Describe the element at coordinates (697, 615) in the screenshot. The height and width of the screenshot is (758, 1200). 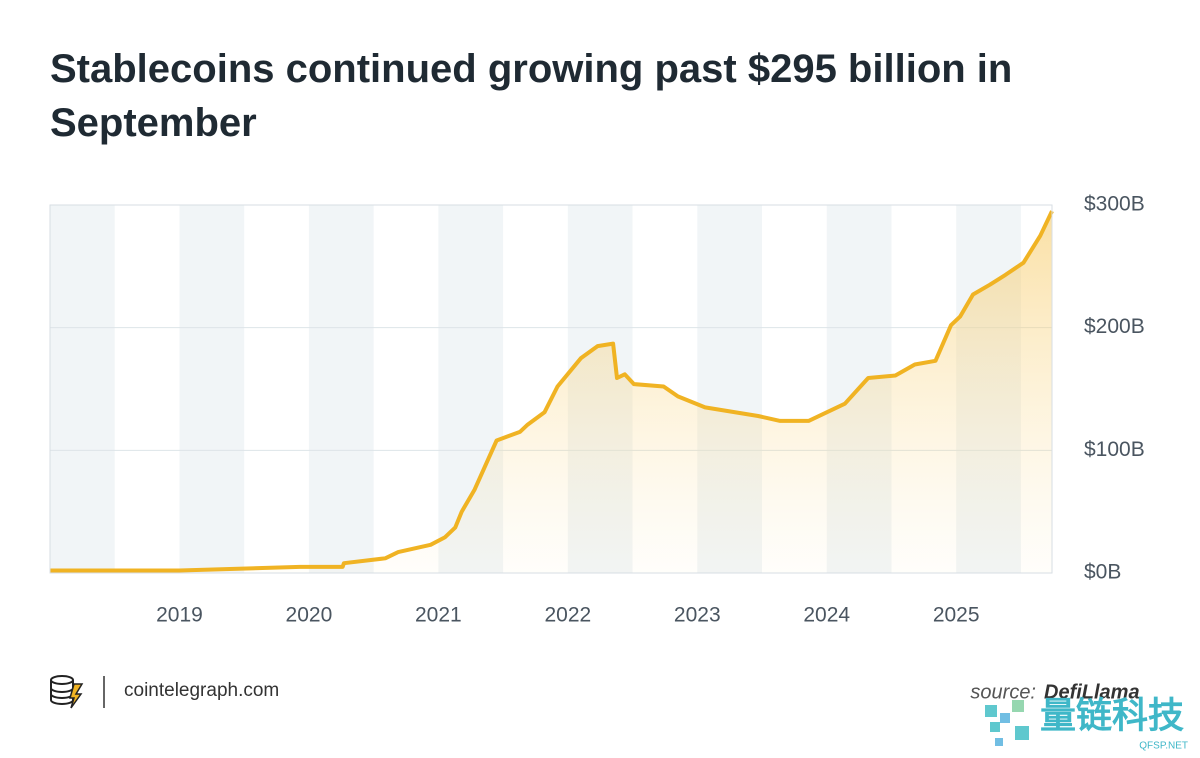
I see `x-tick-label: 2023` at that location.